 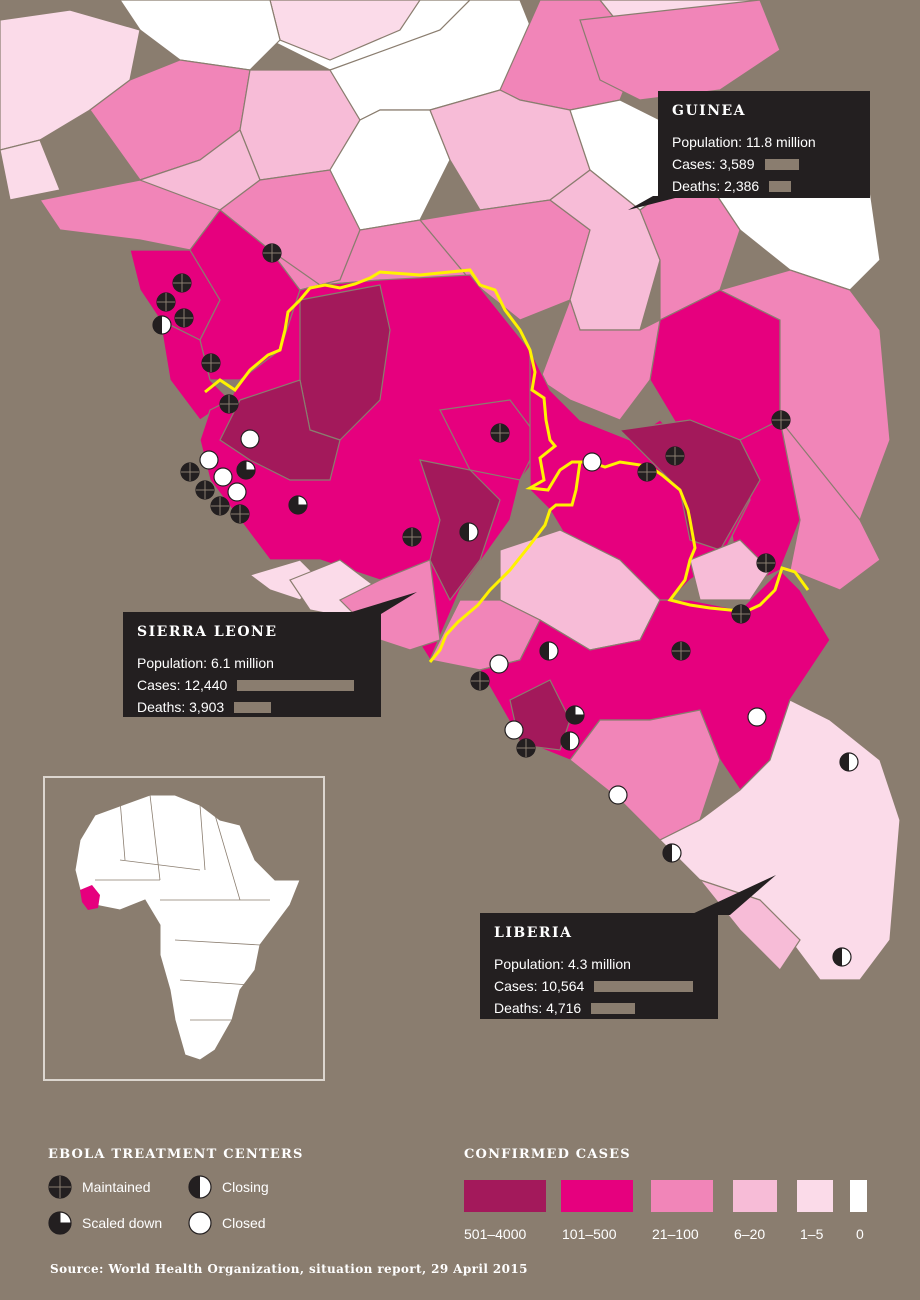 I want to click on population-row: Population: 6.1 million, so click(x=205, y=663).